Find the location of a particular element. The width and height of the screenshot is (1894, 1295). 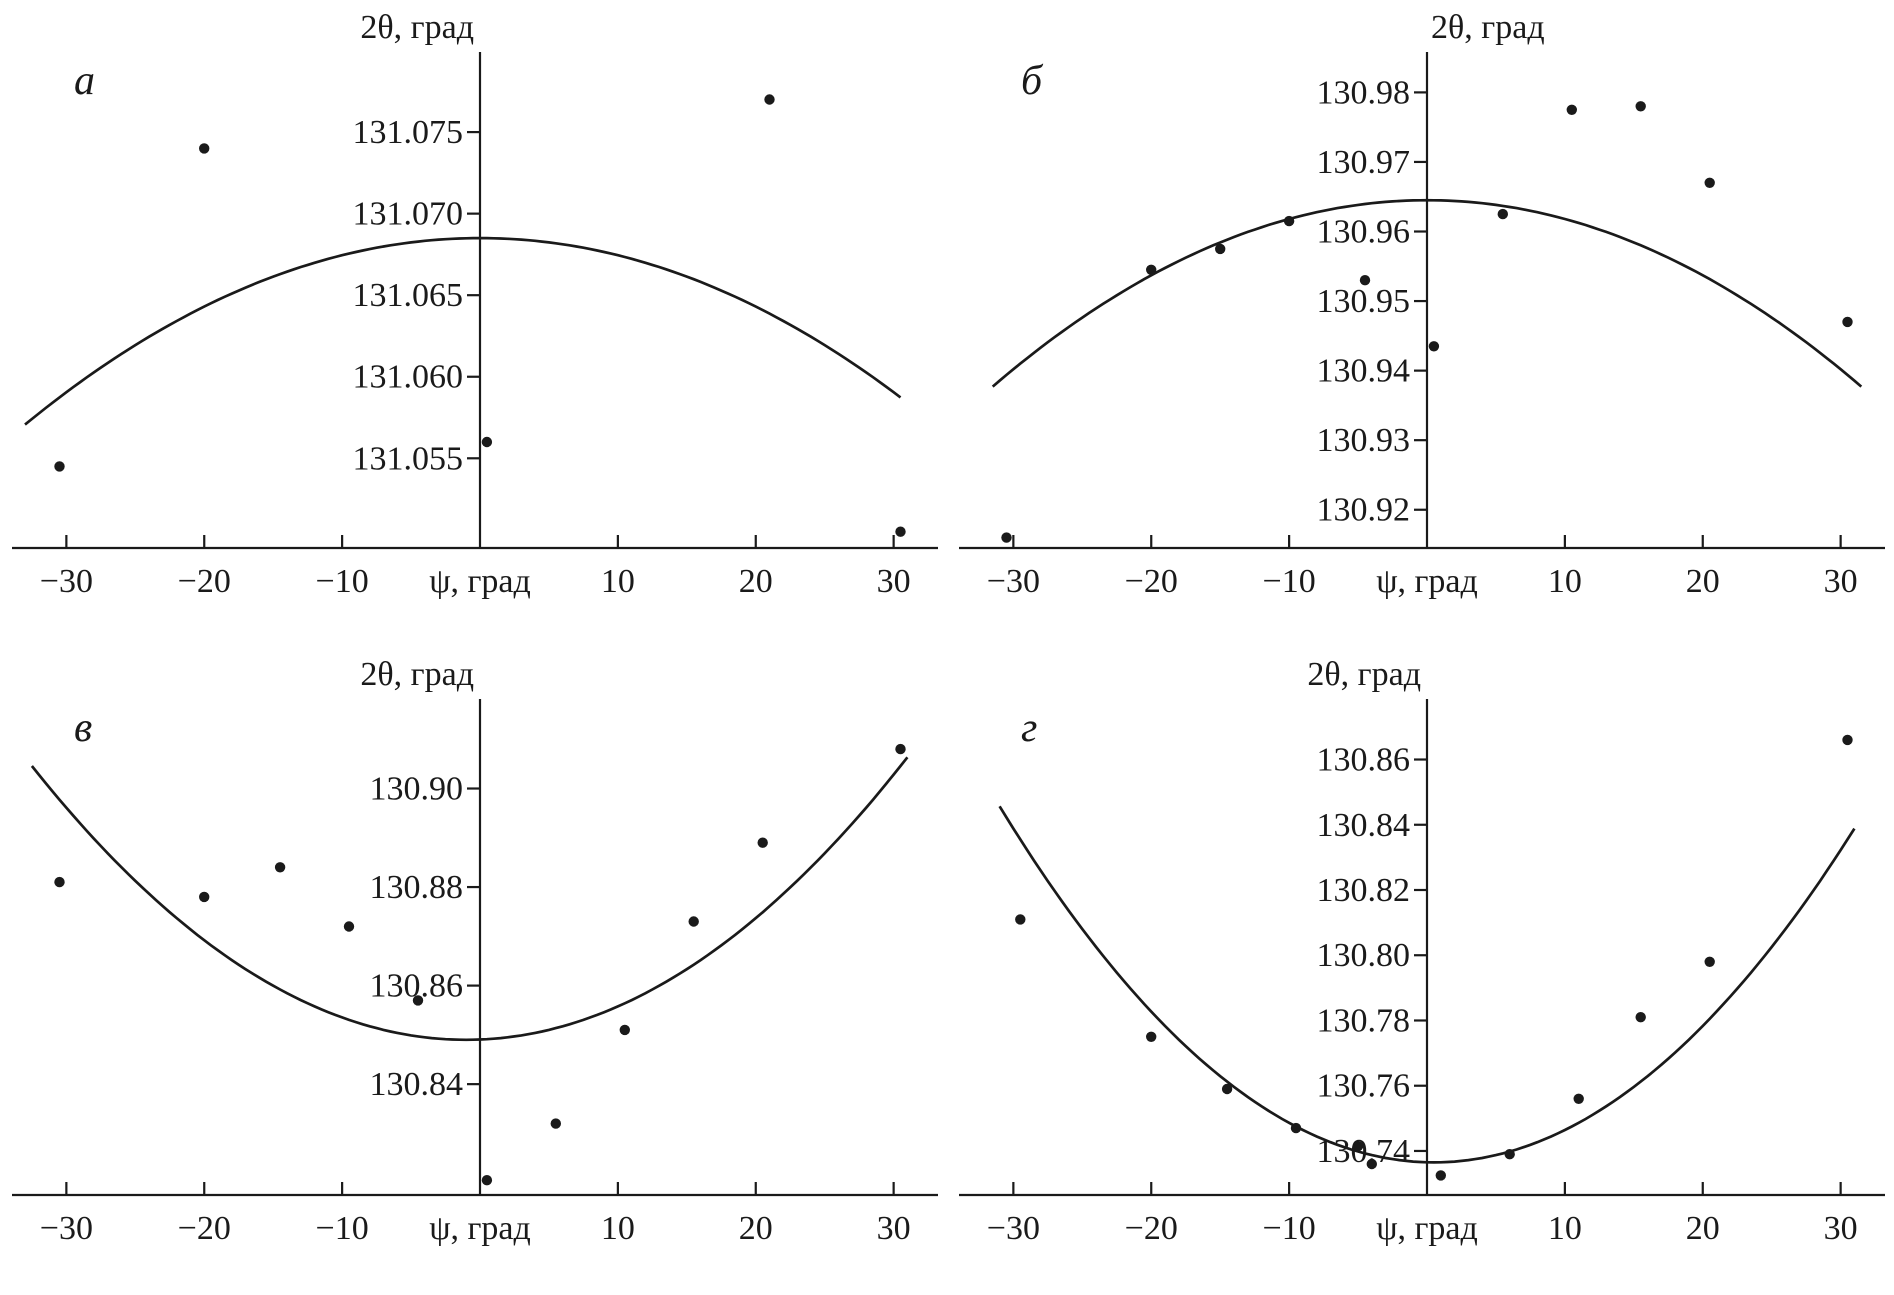

y-tick-label: 130.96 is located at coordinates (1364, 232).